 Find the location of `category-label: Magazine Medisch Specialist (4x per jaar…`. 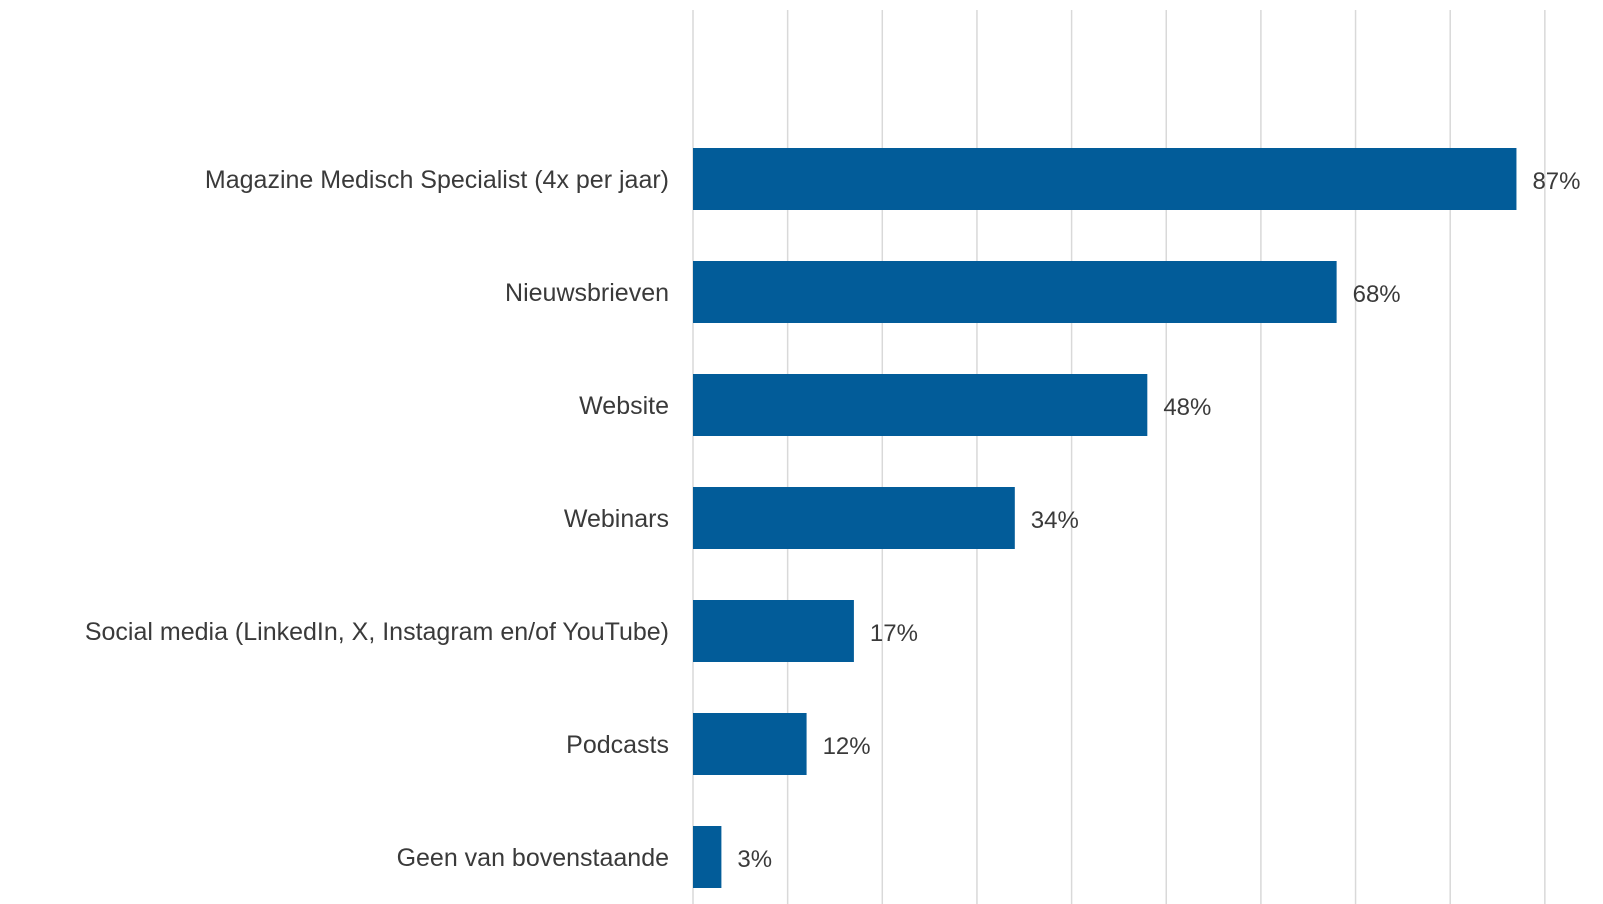

category-label: Magazine Medisch Specialist (4x per jaar… is located at coordinates (437, 180).